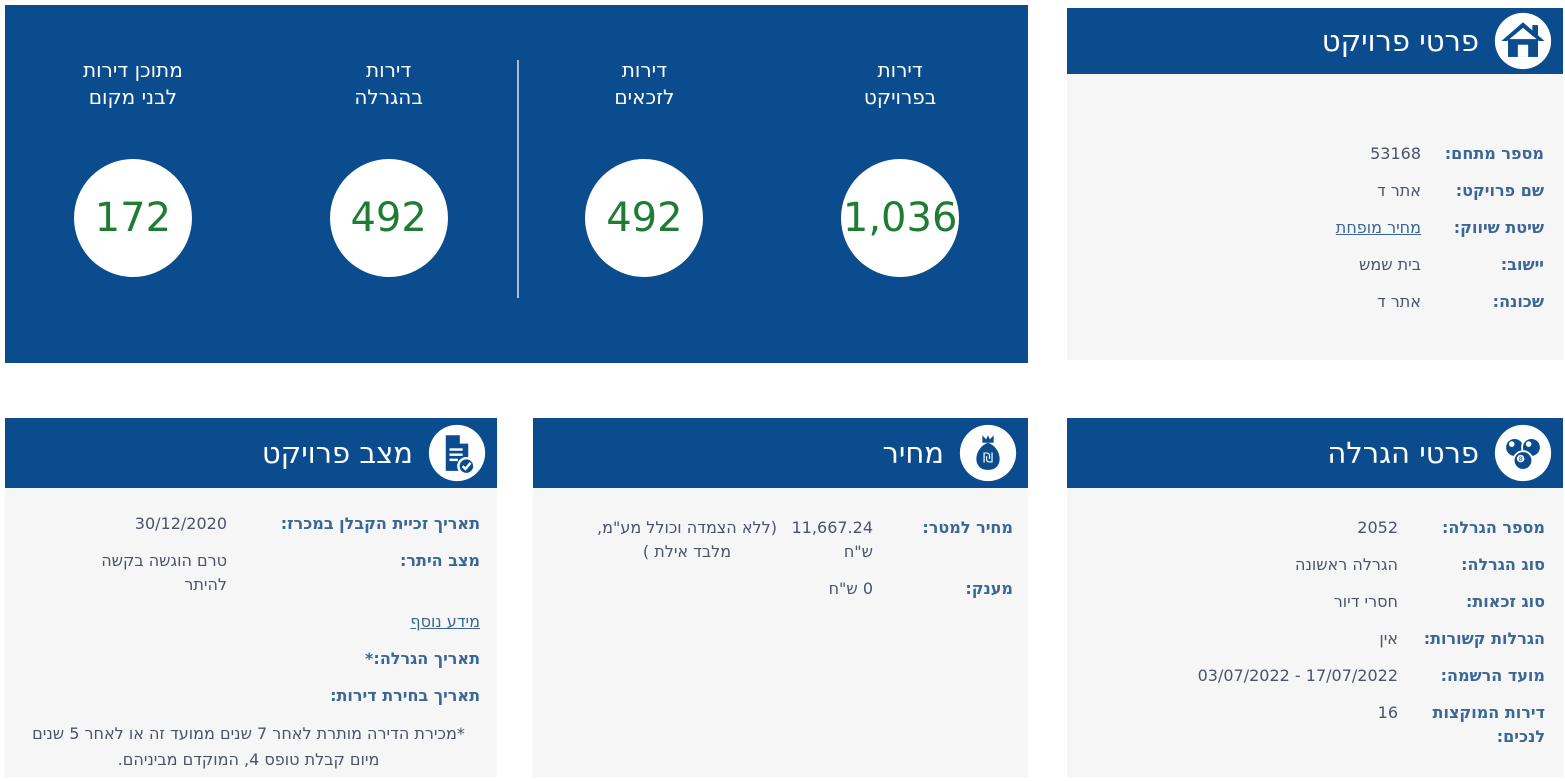  Describe the element at coordinates (1488, 724) in the screenshot. I see `field-label: דירות המוקצות לנכים:` at that location.